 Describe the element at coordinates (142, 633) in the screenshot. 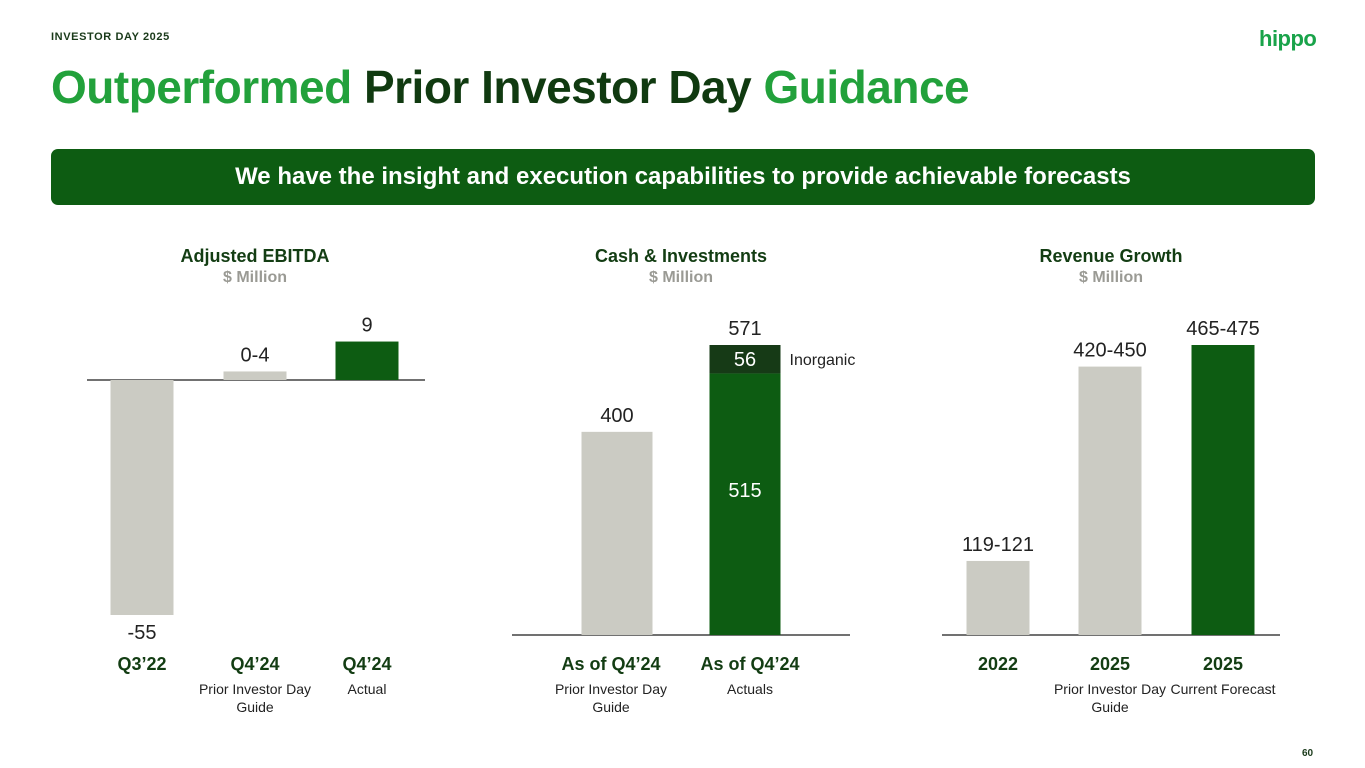

I see `ebitda-value-label-0: -55` at that location.